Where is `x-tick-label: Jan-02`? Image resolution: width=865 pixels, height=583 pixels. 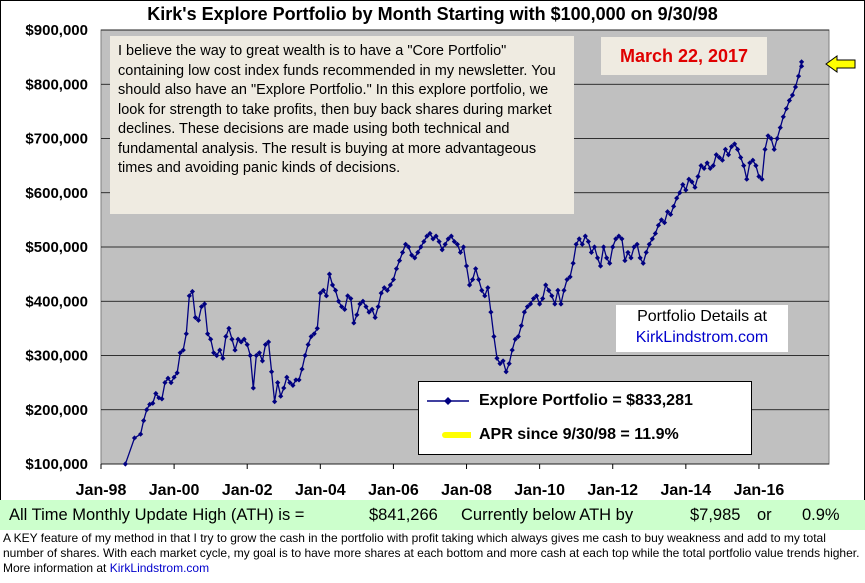
x-tick-label: Jan-02 is located at coordinates (247, 490).